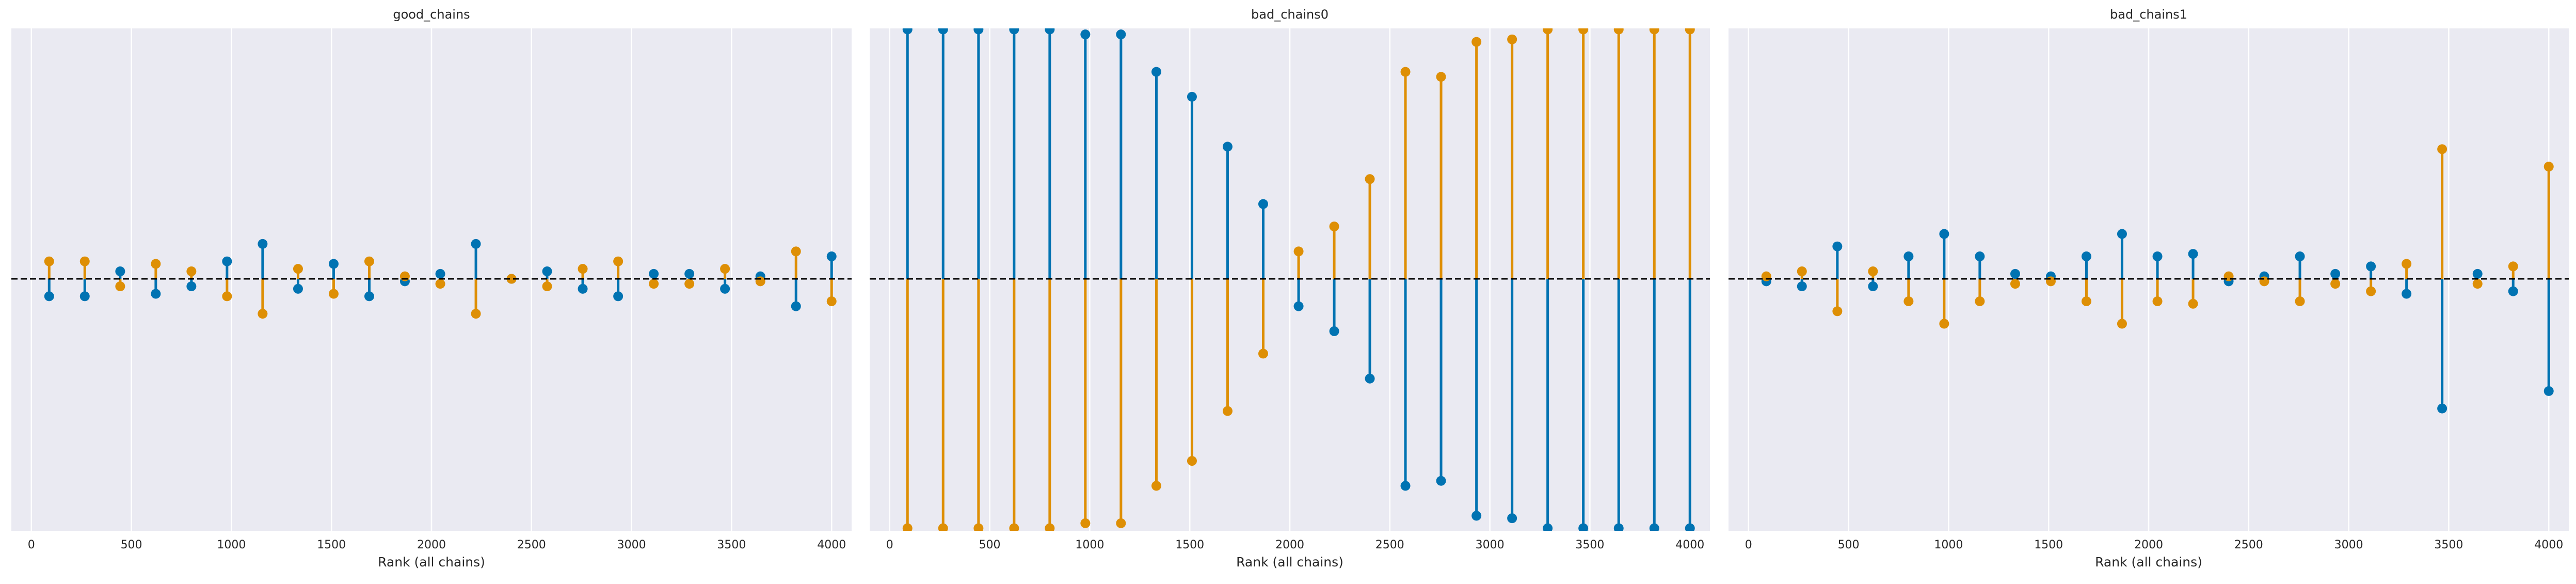 The width and height of the screenshot is (2576, 584). I want to click on x-tick-label: 0, so click(31, 545).